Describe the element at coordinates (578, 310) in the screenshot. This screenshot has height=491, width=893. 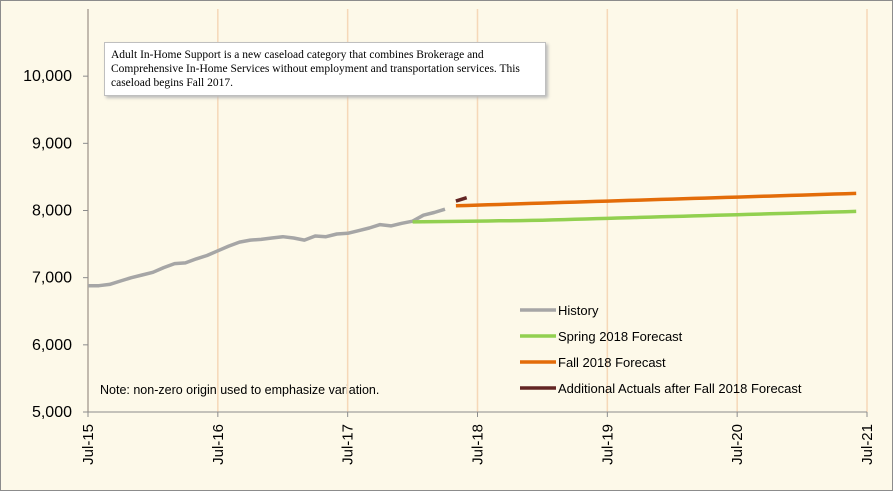
I see `legend-label: History` at that location.